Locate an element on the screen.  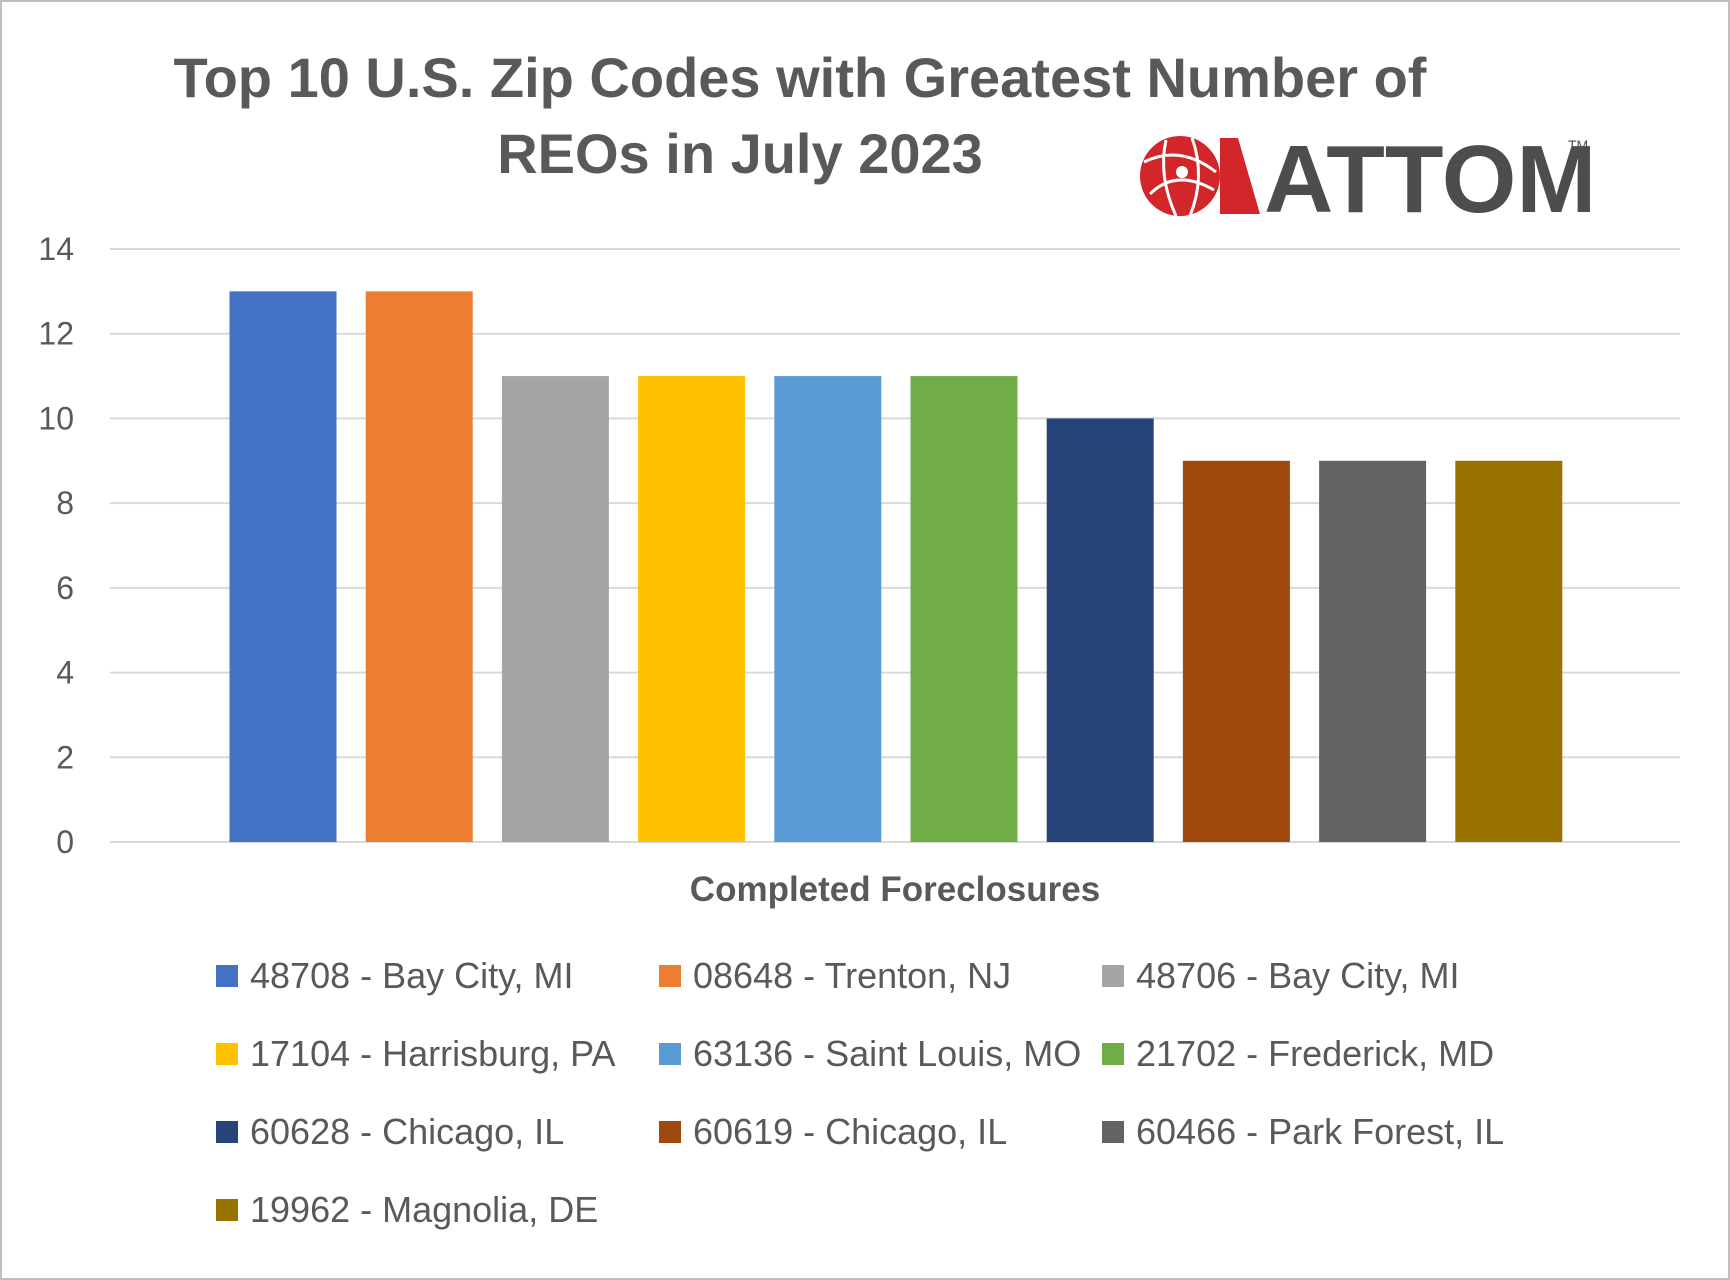
y-axis: 0 2 4 6 8 10 12 14 is located at coordinates (56, 545).